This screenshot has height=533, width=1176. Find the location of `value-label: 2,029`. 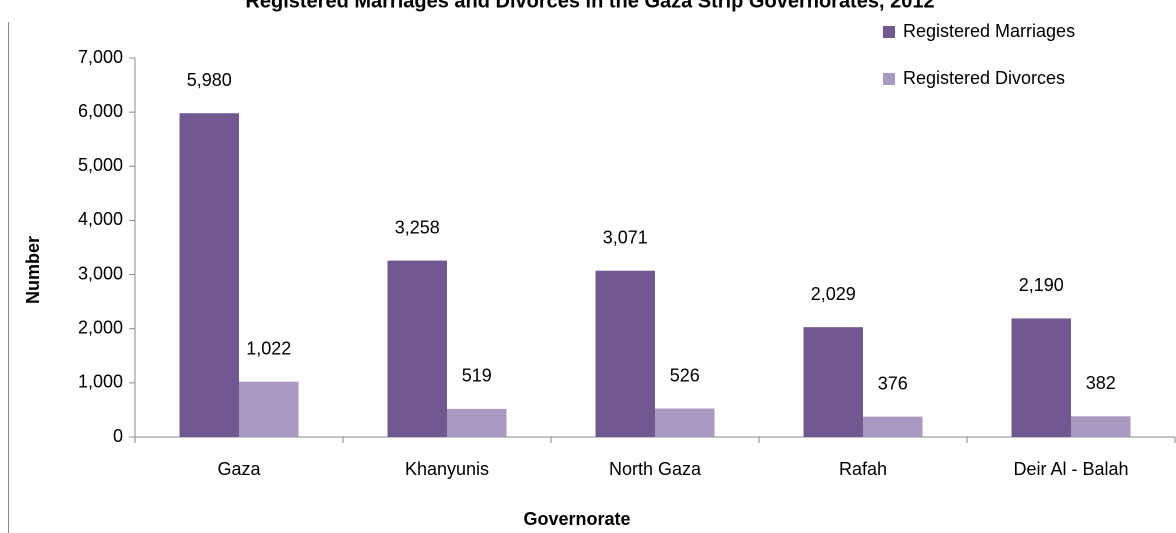

value-label: 2,029 is located at coordinates (833, 294).